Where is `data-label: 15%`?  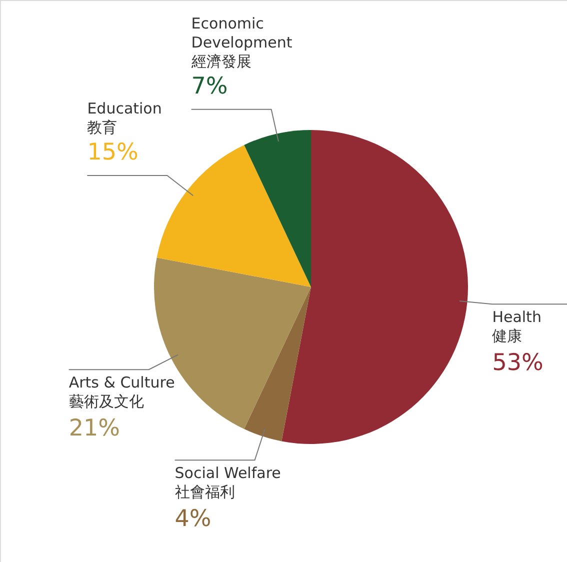
data-label: 15% is located at coordinates (112, 152).